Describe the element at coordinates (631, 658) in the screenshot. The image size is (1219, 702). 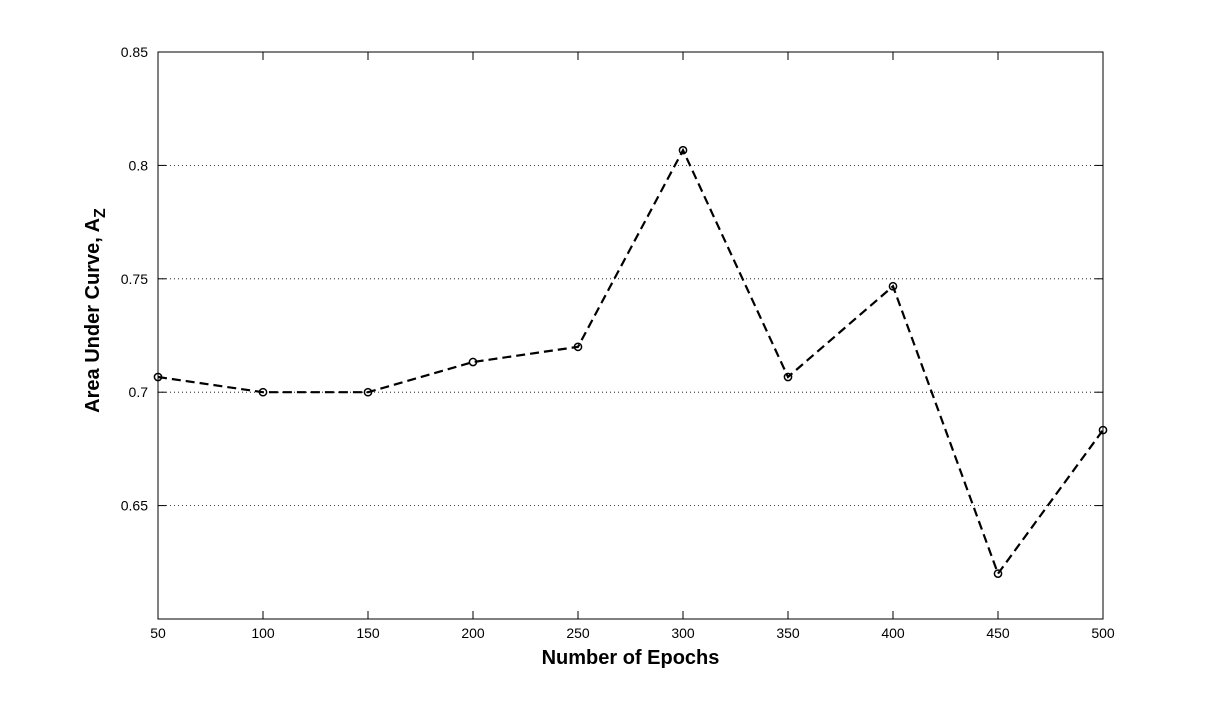
I see `x-axis-title: Number of Epochs` at that location.